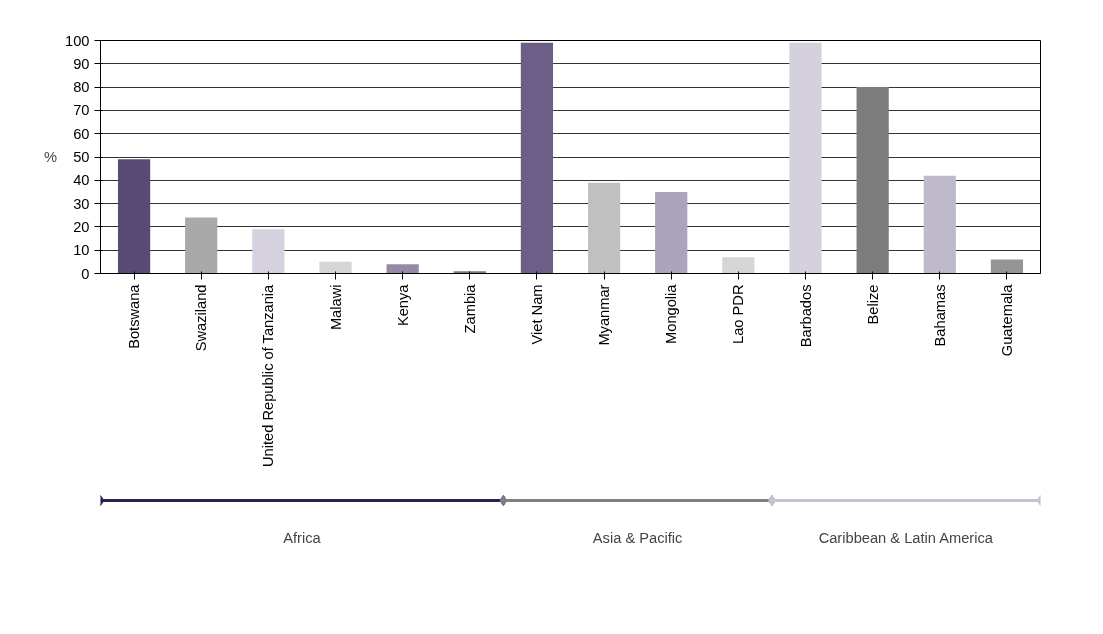 The width and height of the screenshot is (1103, 634). Describe the element at coordinates (81, 250) in the screenshot. I see `y-tick-label: 10` at that location.